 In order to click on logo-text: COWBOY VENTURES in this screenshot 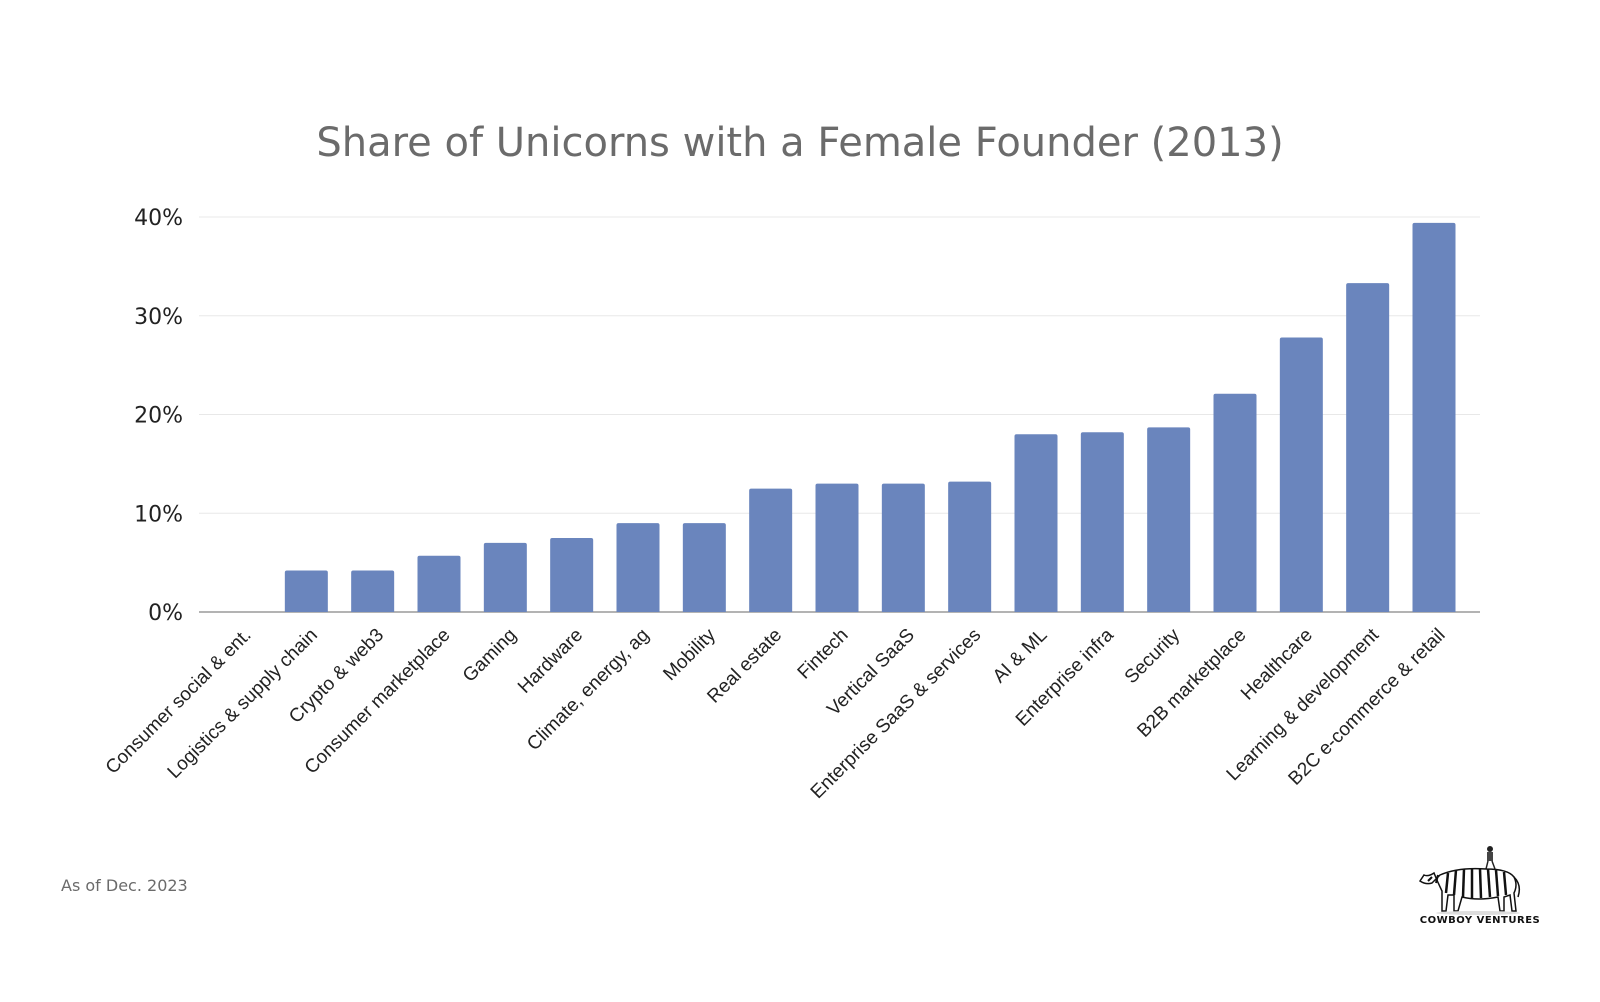, I will do `click(1480, 920)`.